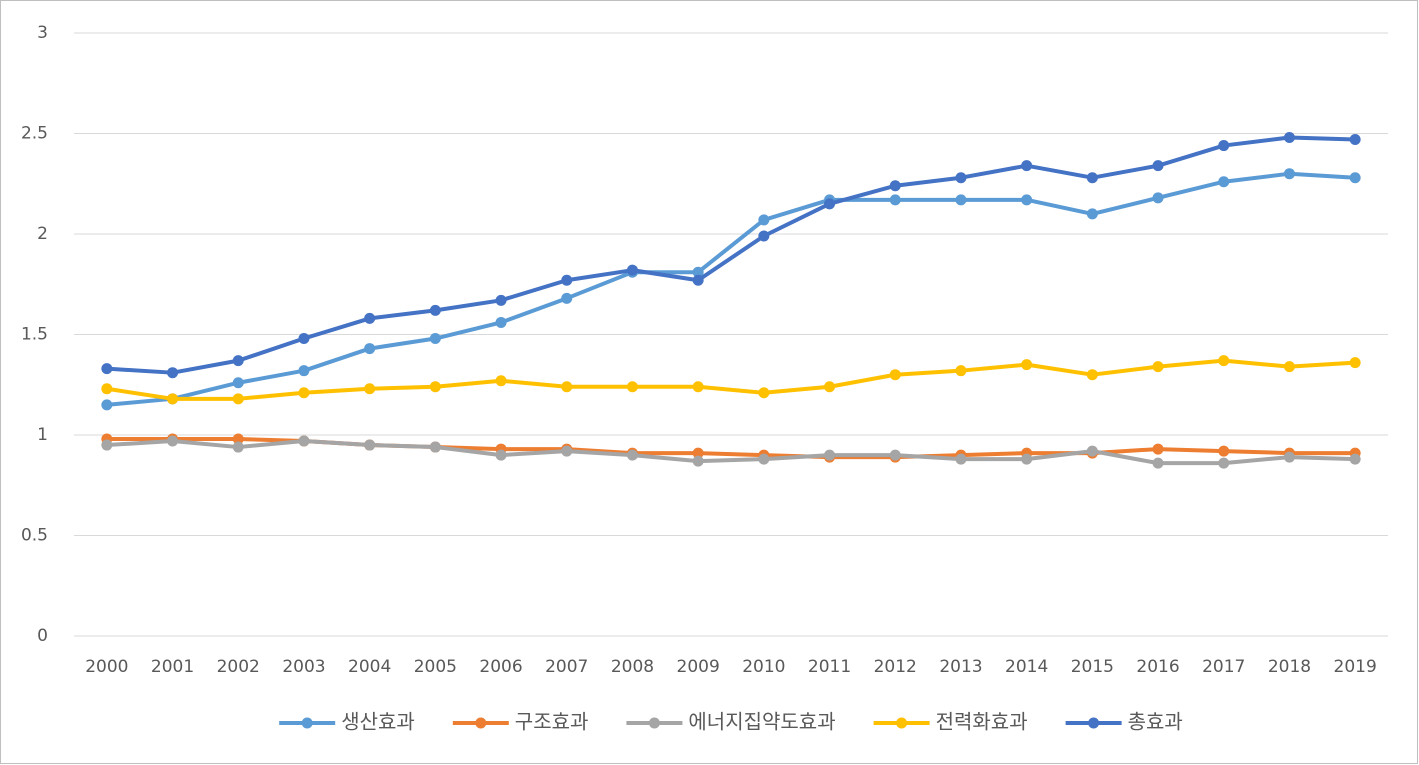 The width and height of the screenshot is (1419, 765). I want to click on legend: 생산효과 구조효과 에너지집약도효과 전력화효과 총효과, so click(731, 722).